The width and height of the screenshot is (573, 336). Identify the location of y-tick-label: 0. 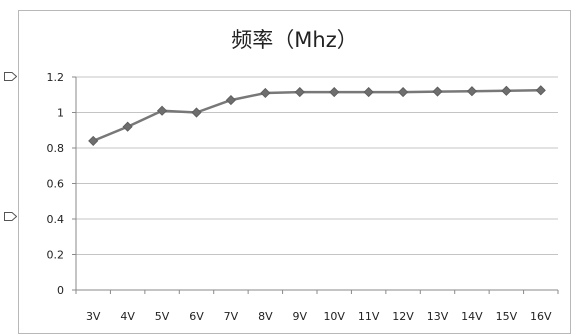
(60, 290).